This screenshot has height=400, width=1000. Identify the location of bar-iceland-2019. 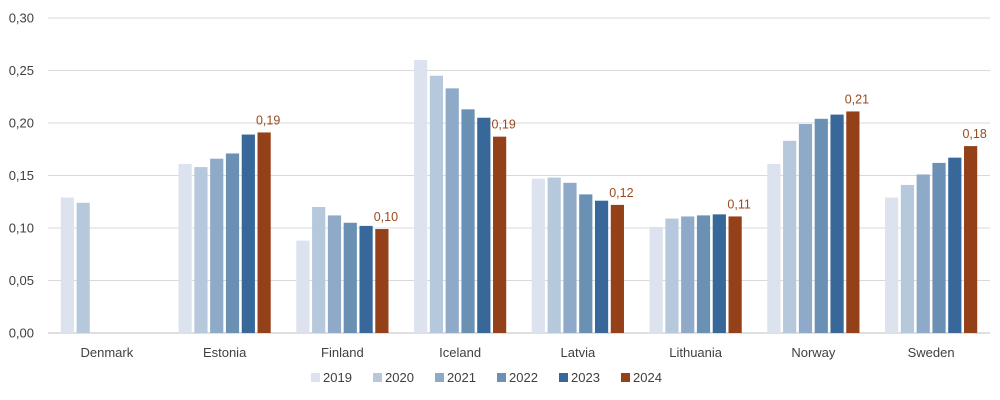
(421, 196).